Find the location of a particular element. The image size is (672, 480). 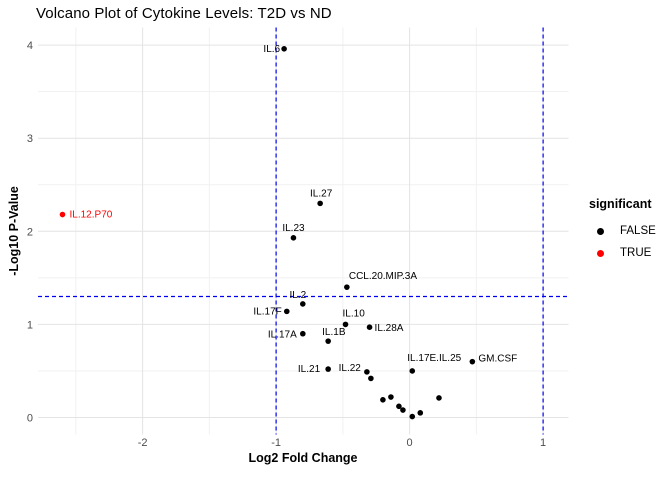

data-point-label: IL.17F is located at coordinates (267, 311).